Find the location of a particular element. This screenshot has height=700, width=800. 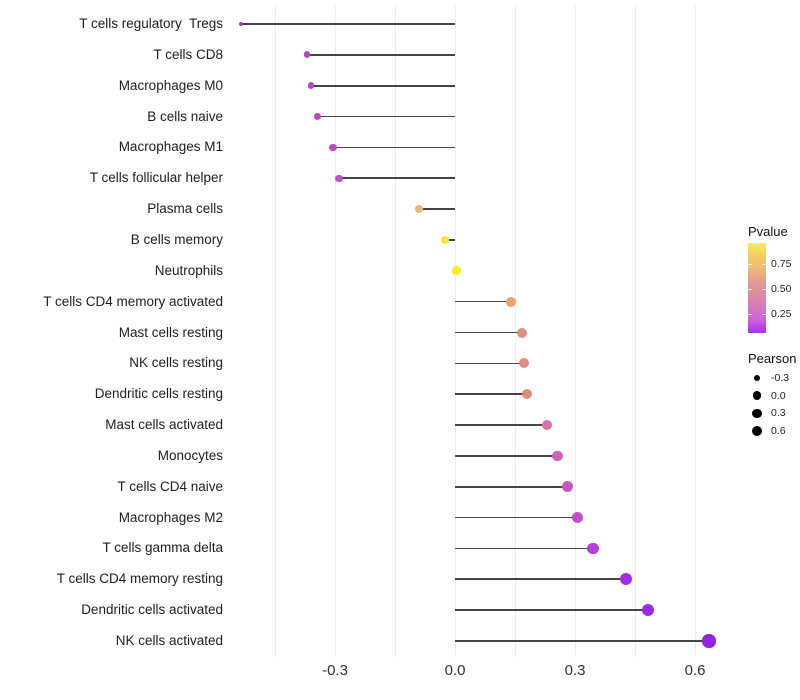

category-label: Plasma cells is located at coordinates (185, 209).